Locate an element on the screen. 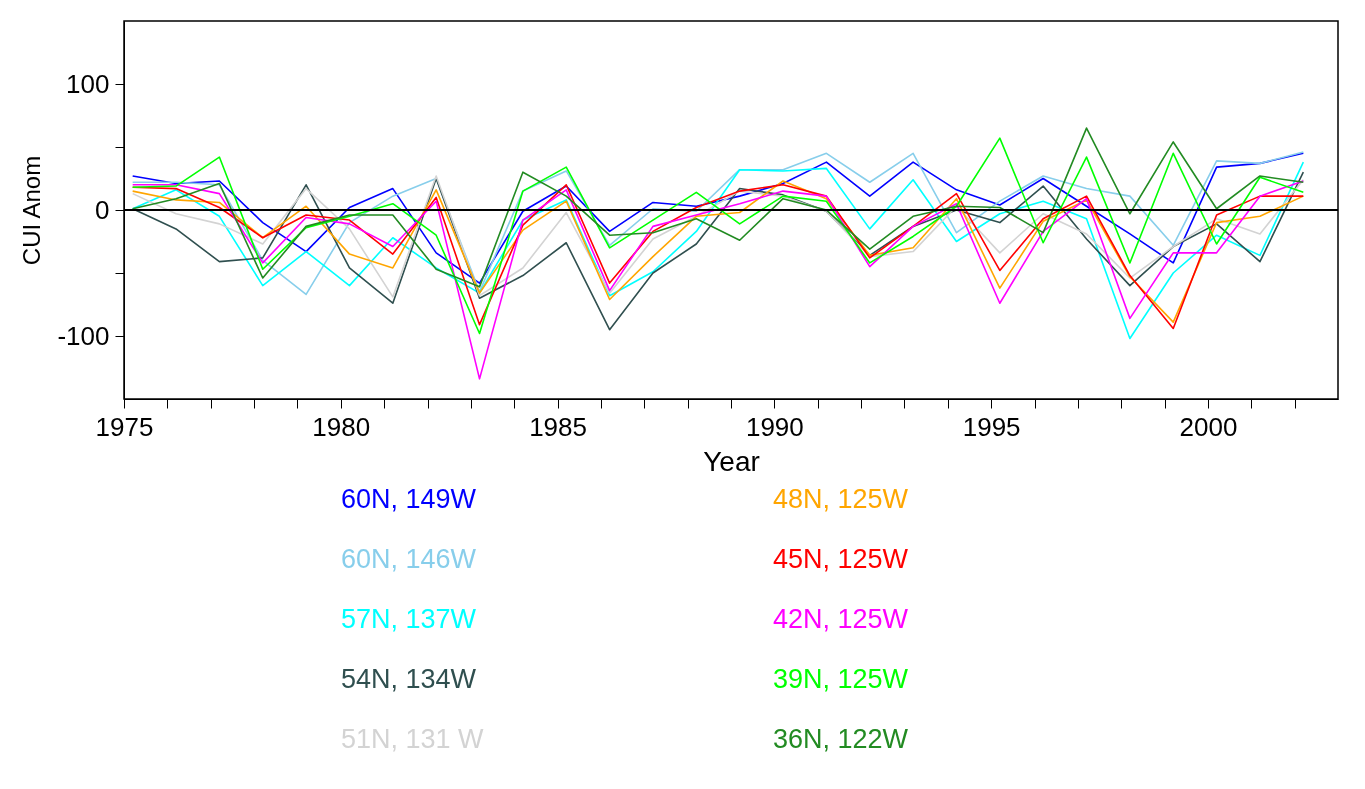 The height and width of the screenshot is (789, 1365). text: 39N, 125W is located at coordinates (841, 679).